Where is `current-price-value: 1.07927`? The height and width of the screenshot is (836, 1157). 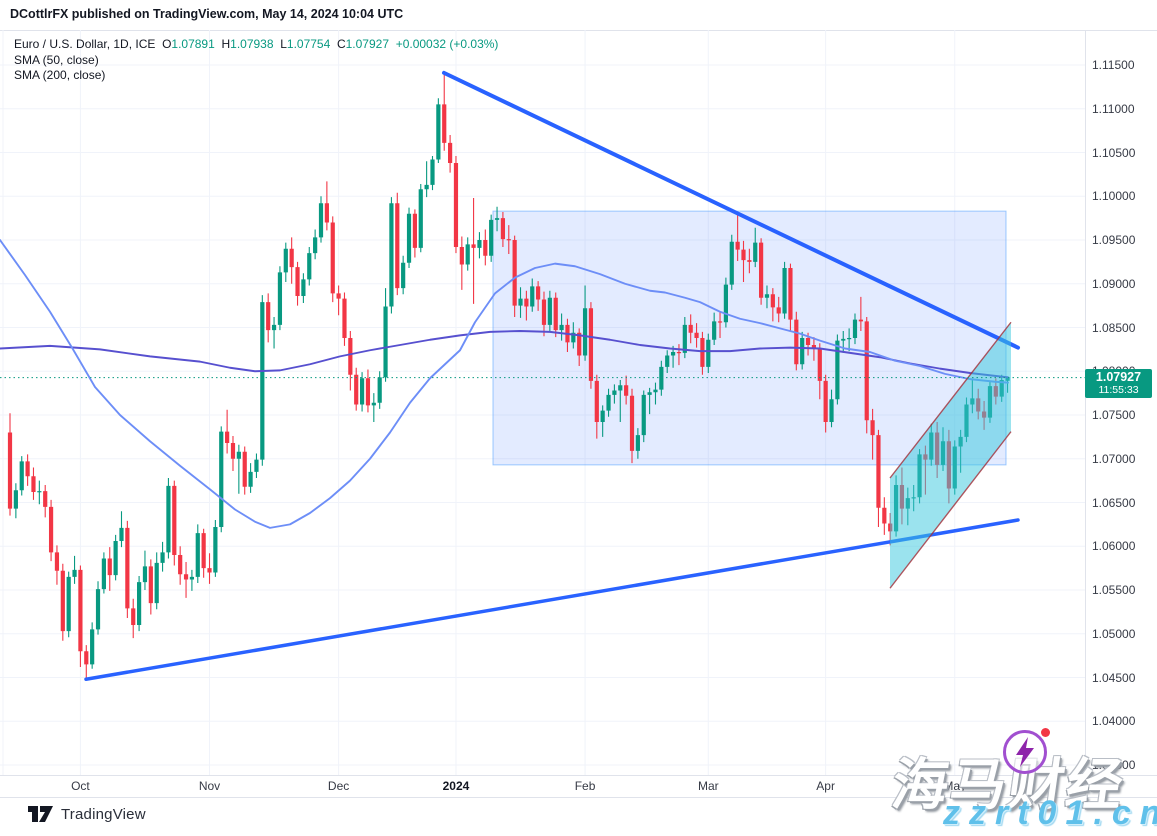 current-price-value: 1.07927 is located at coordinates (1118, 377).